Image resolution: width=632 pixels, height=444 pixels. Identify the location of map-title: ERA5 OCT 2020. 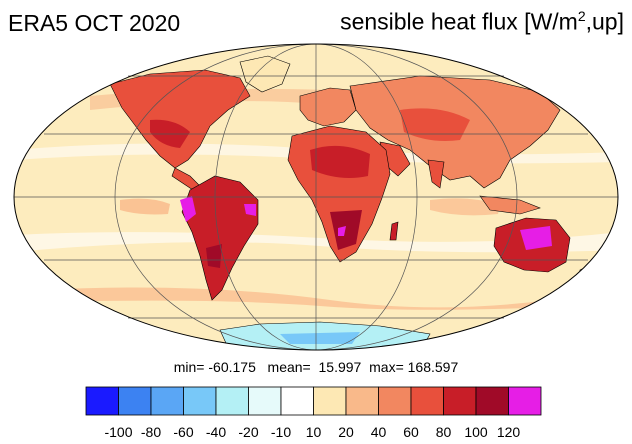
(94, 23).